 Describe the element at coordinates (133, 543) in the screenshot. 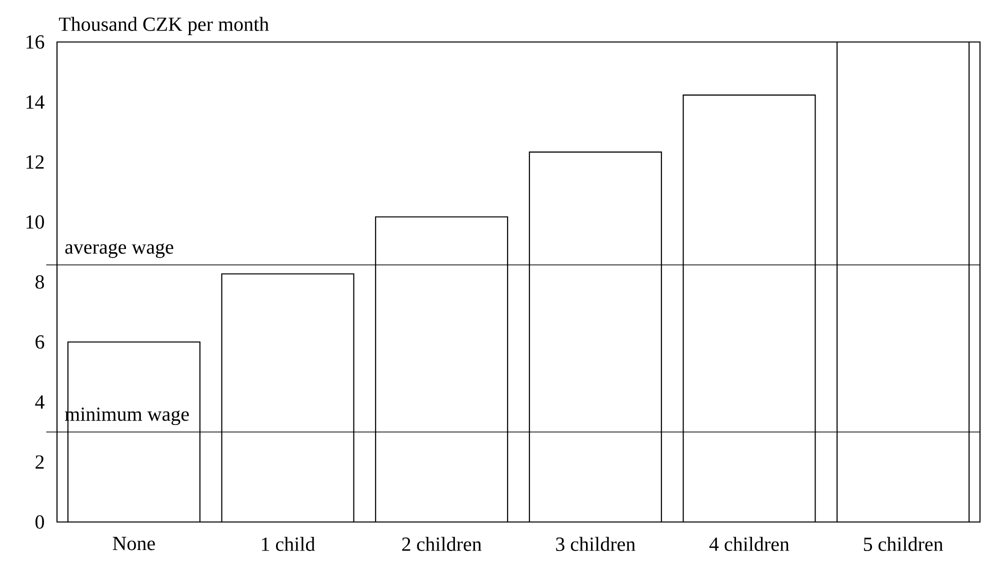

I see `x-tick-label: None` at that location.